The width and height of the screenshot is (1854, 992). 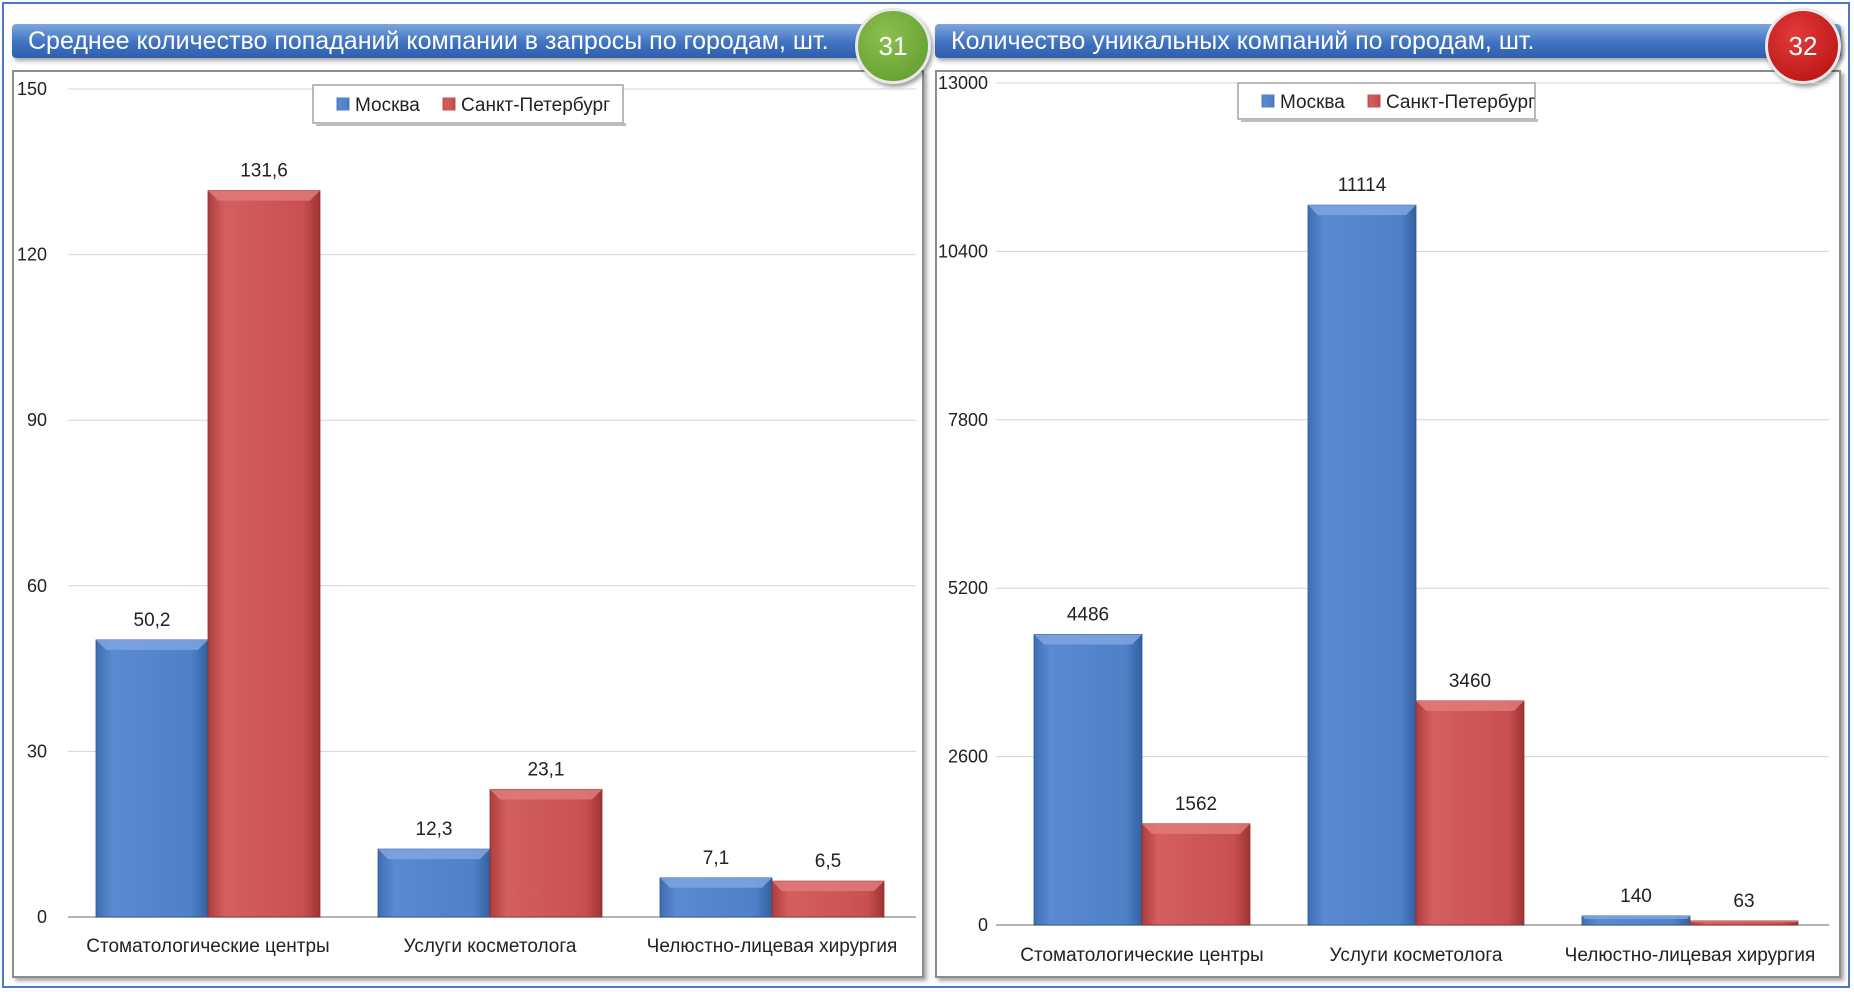 I want to click on y-tick-label: 5200, so click(x=968, y=588).